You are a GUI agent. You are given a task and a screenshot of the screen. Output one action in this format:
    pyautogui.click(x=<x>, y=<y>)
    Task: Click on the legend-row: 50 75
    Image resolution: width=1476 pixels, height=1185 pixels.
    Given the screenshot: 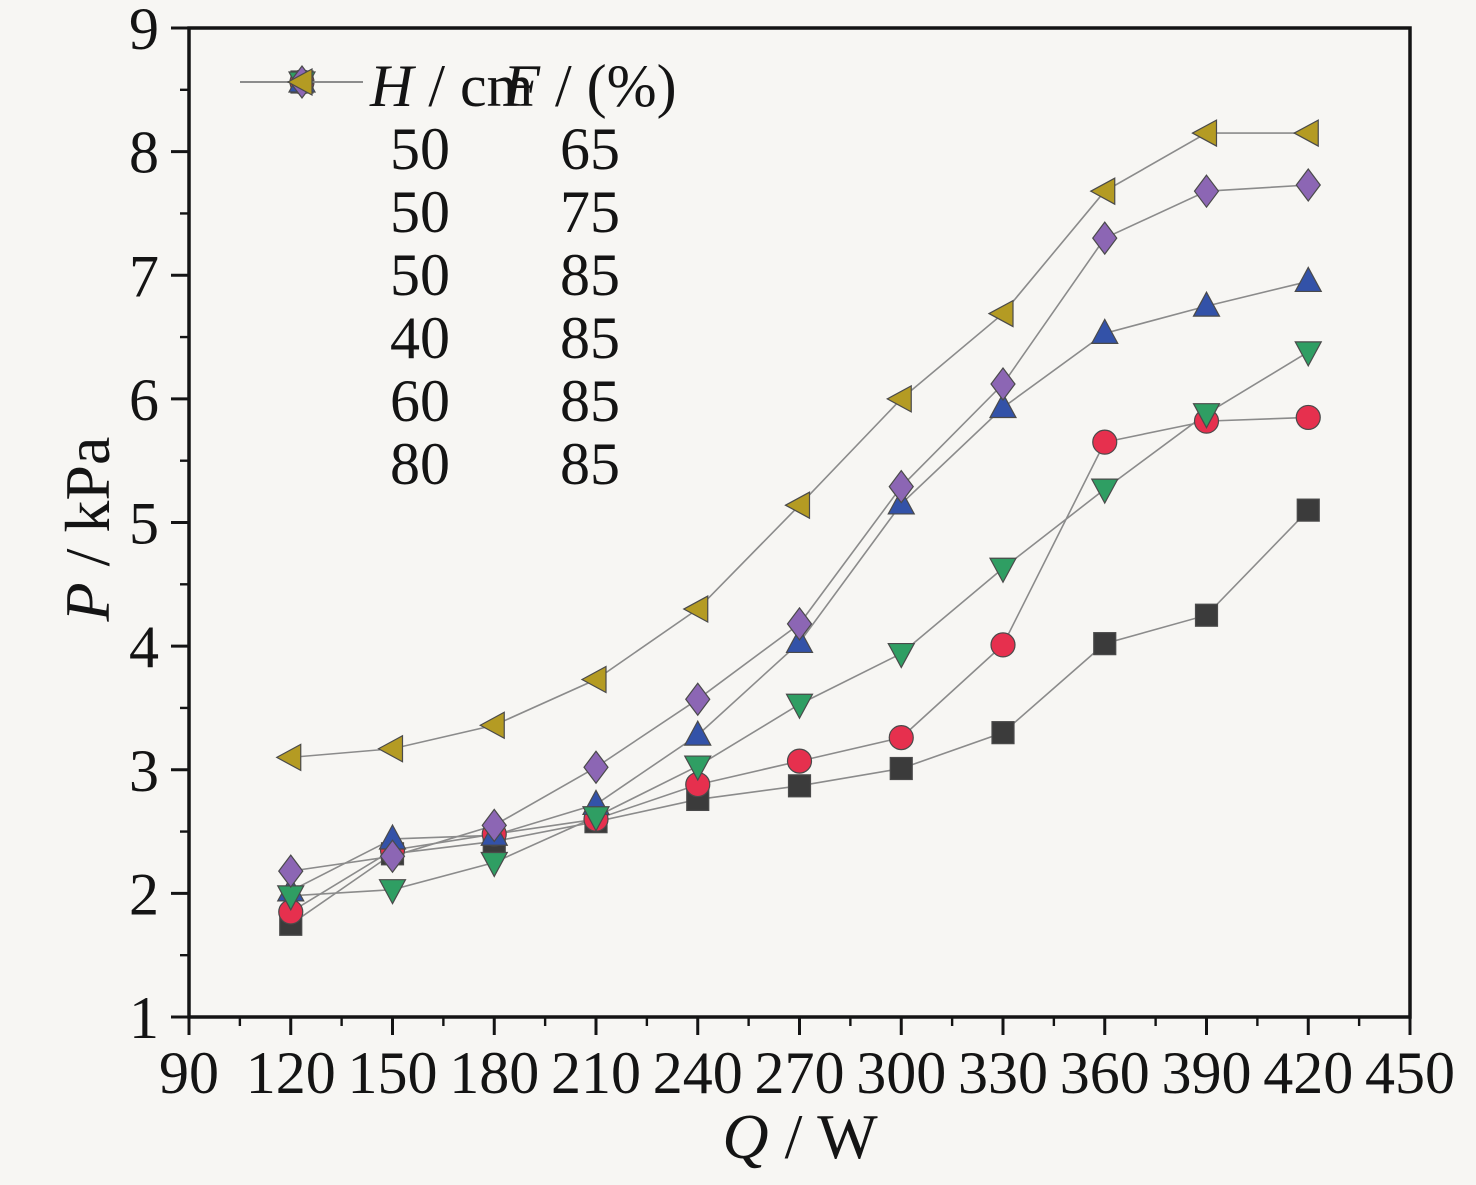 What is the action you would take?
    pyautogui.click(x=474, y=157)
    